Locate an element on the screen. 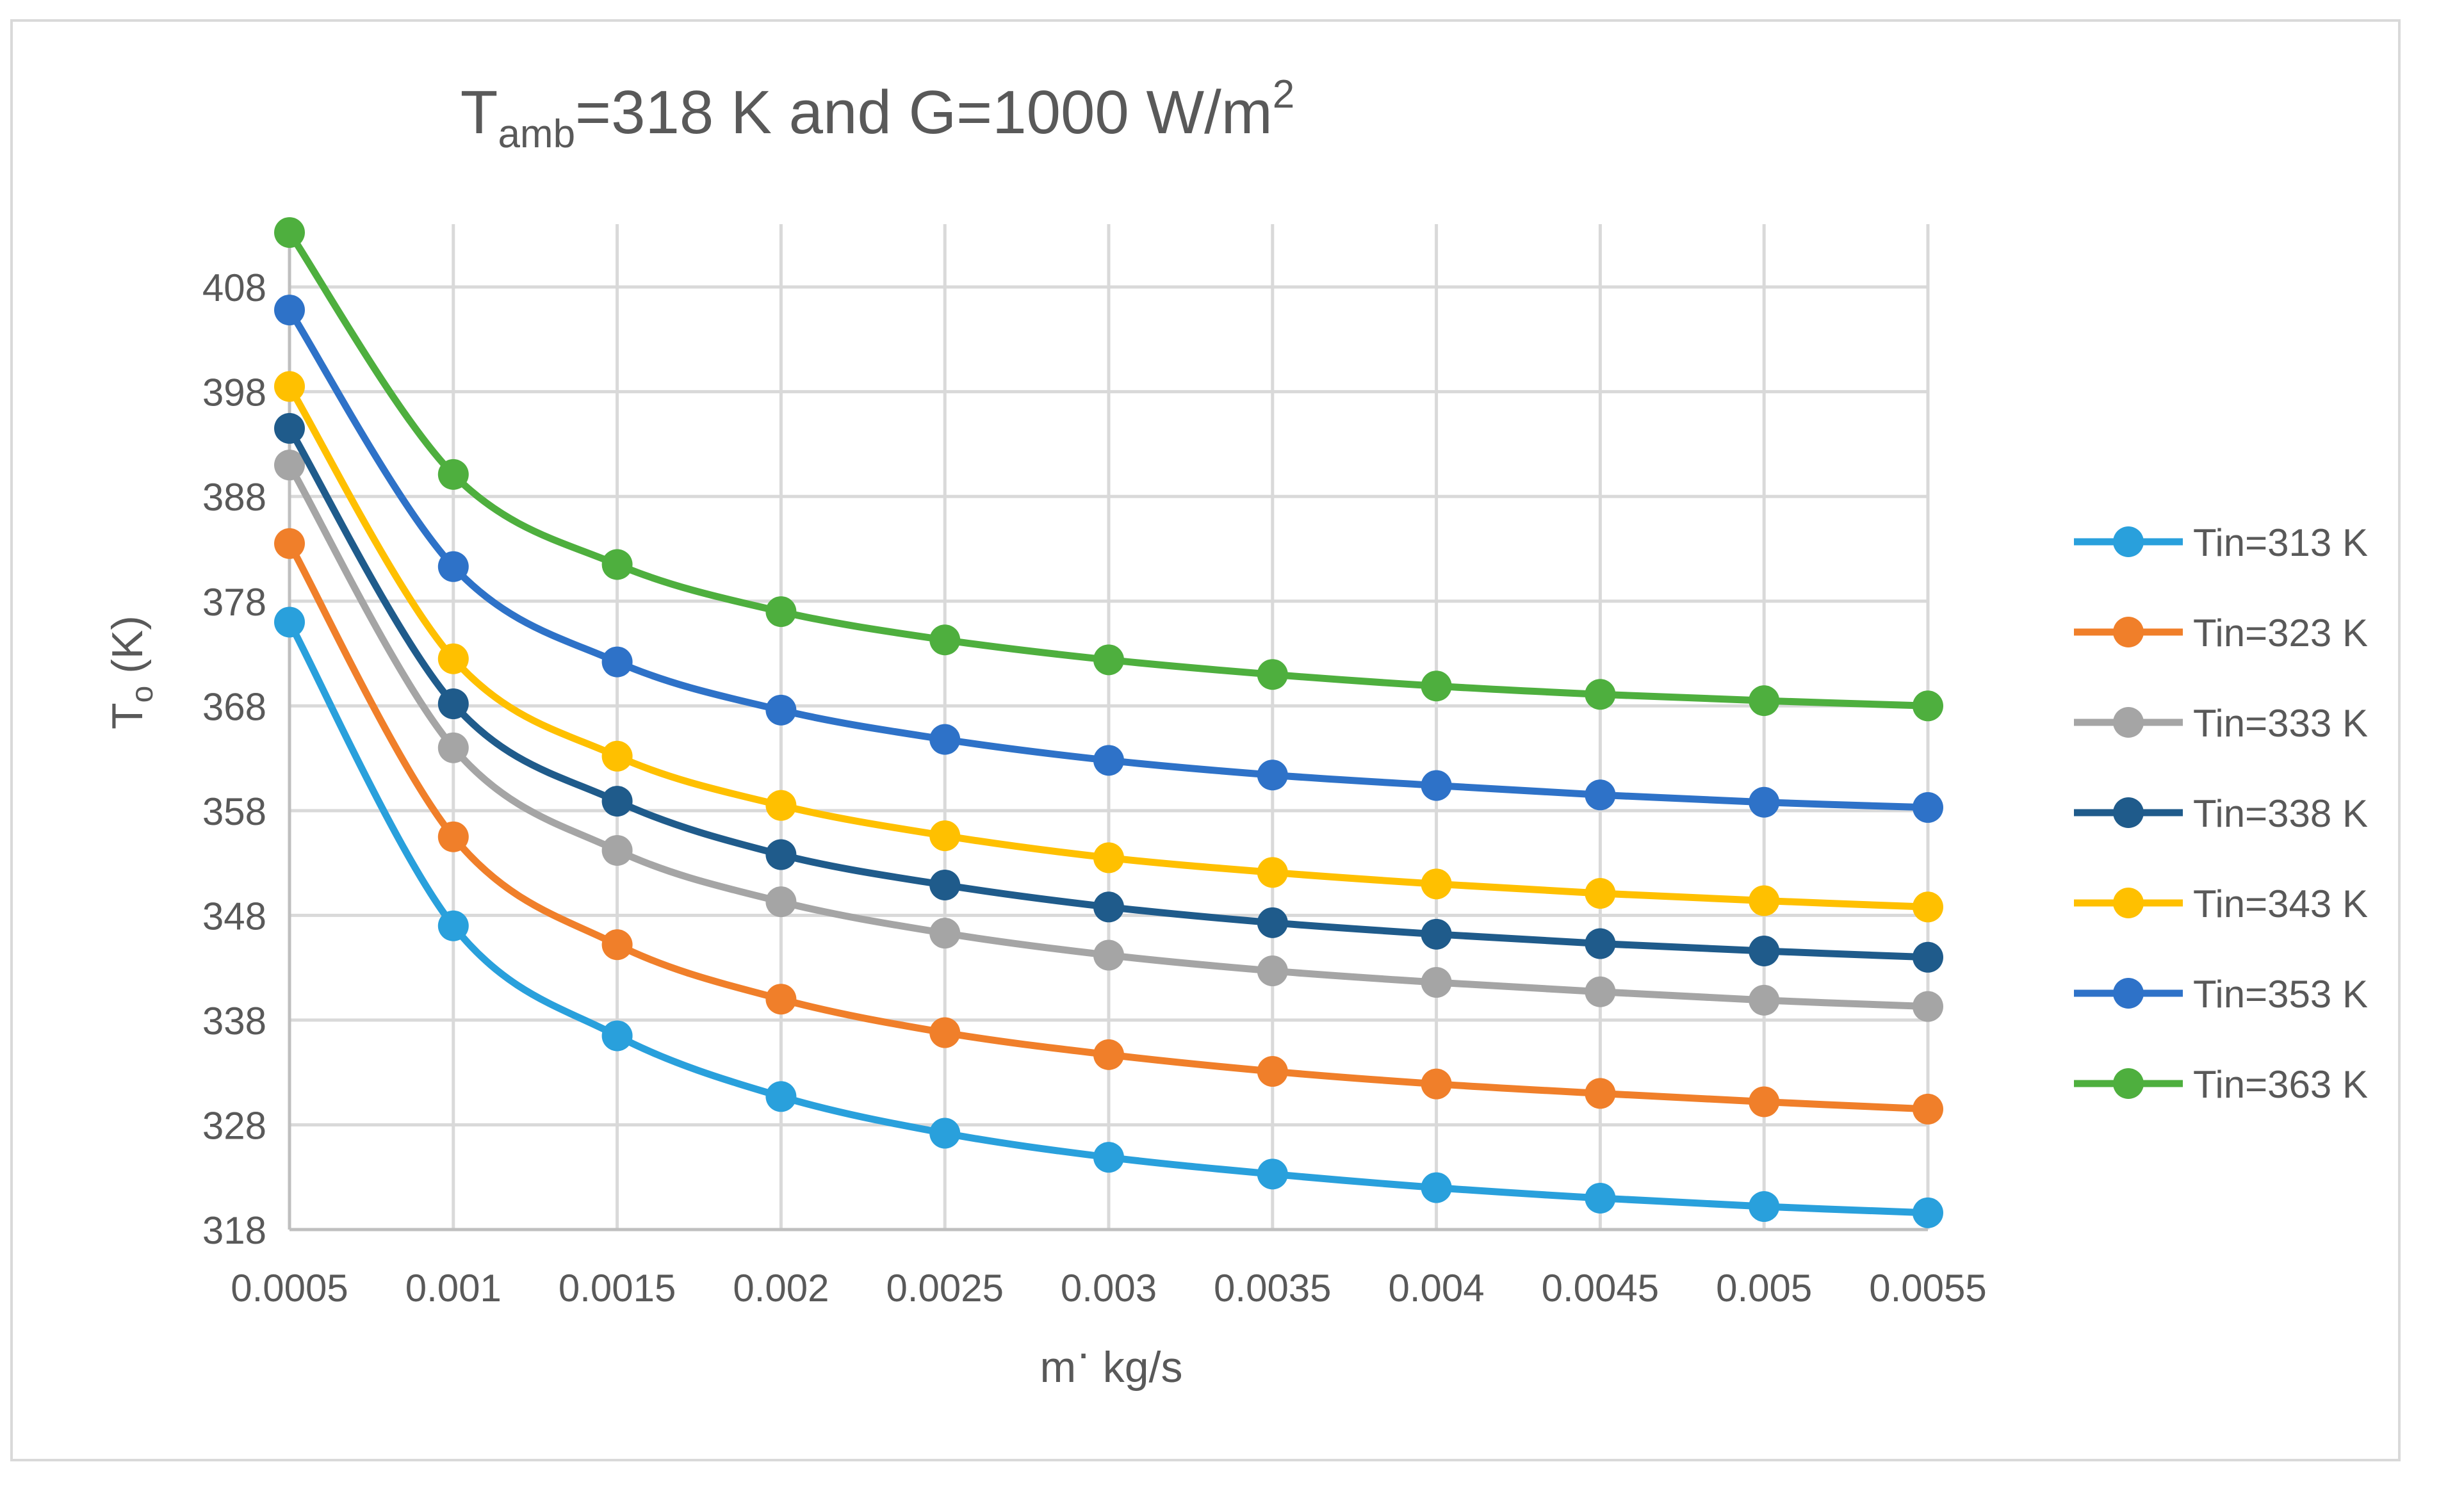  chart-title: Tamb=318 K and G=1000 W/m2 is located at coordinates (877, 114).